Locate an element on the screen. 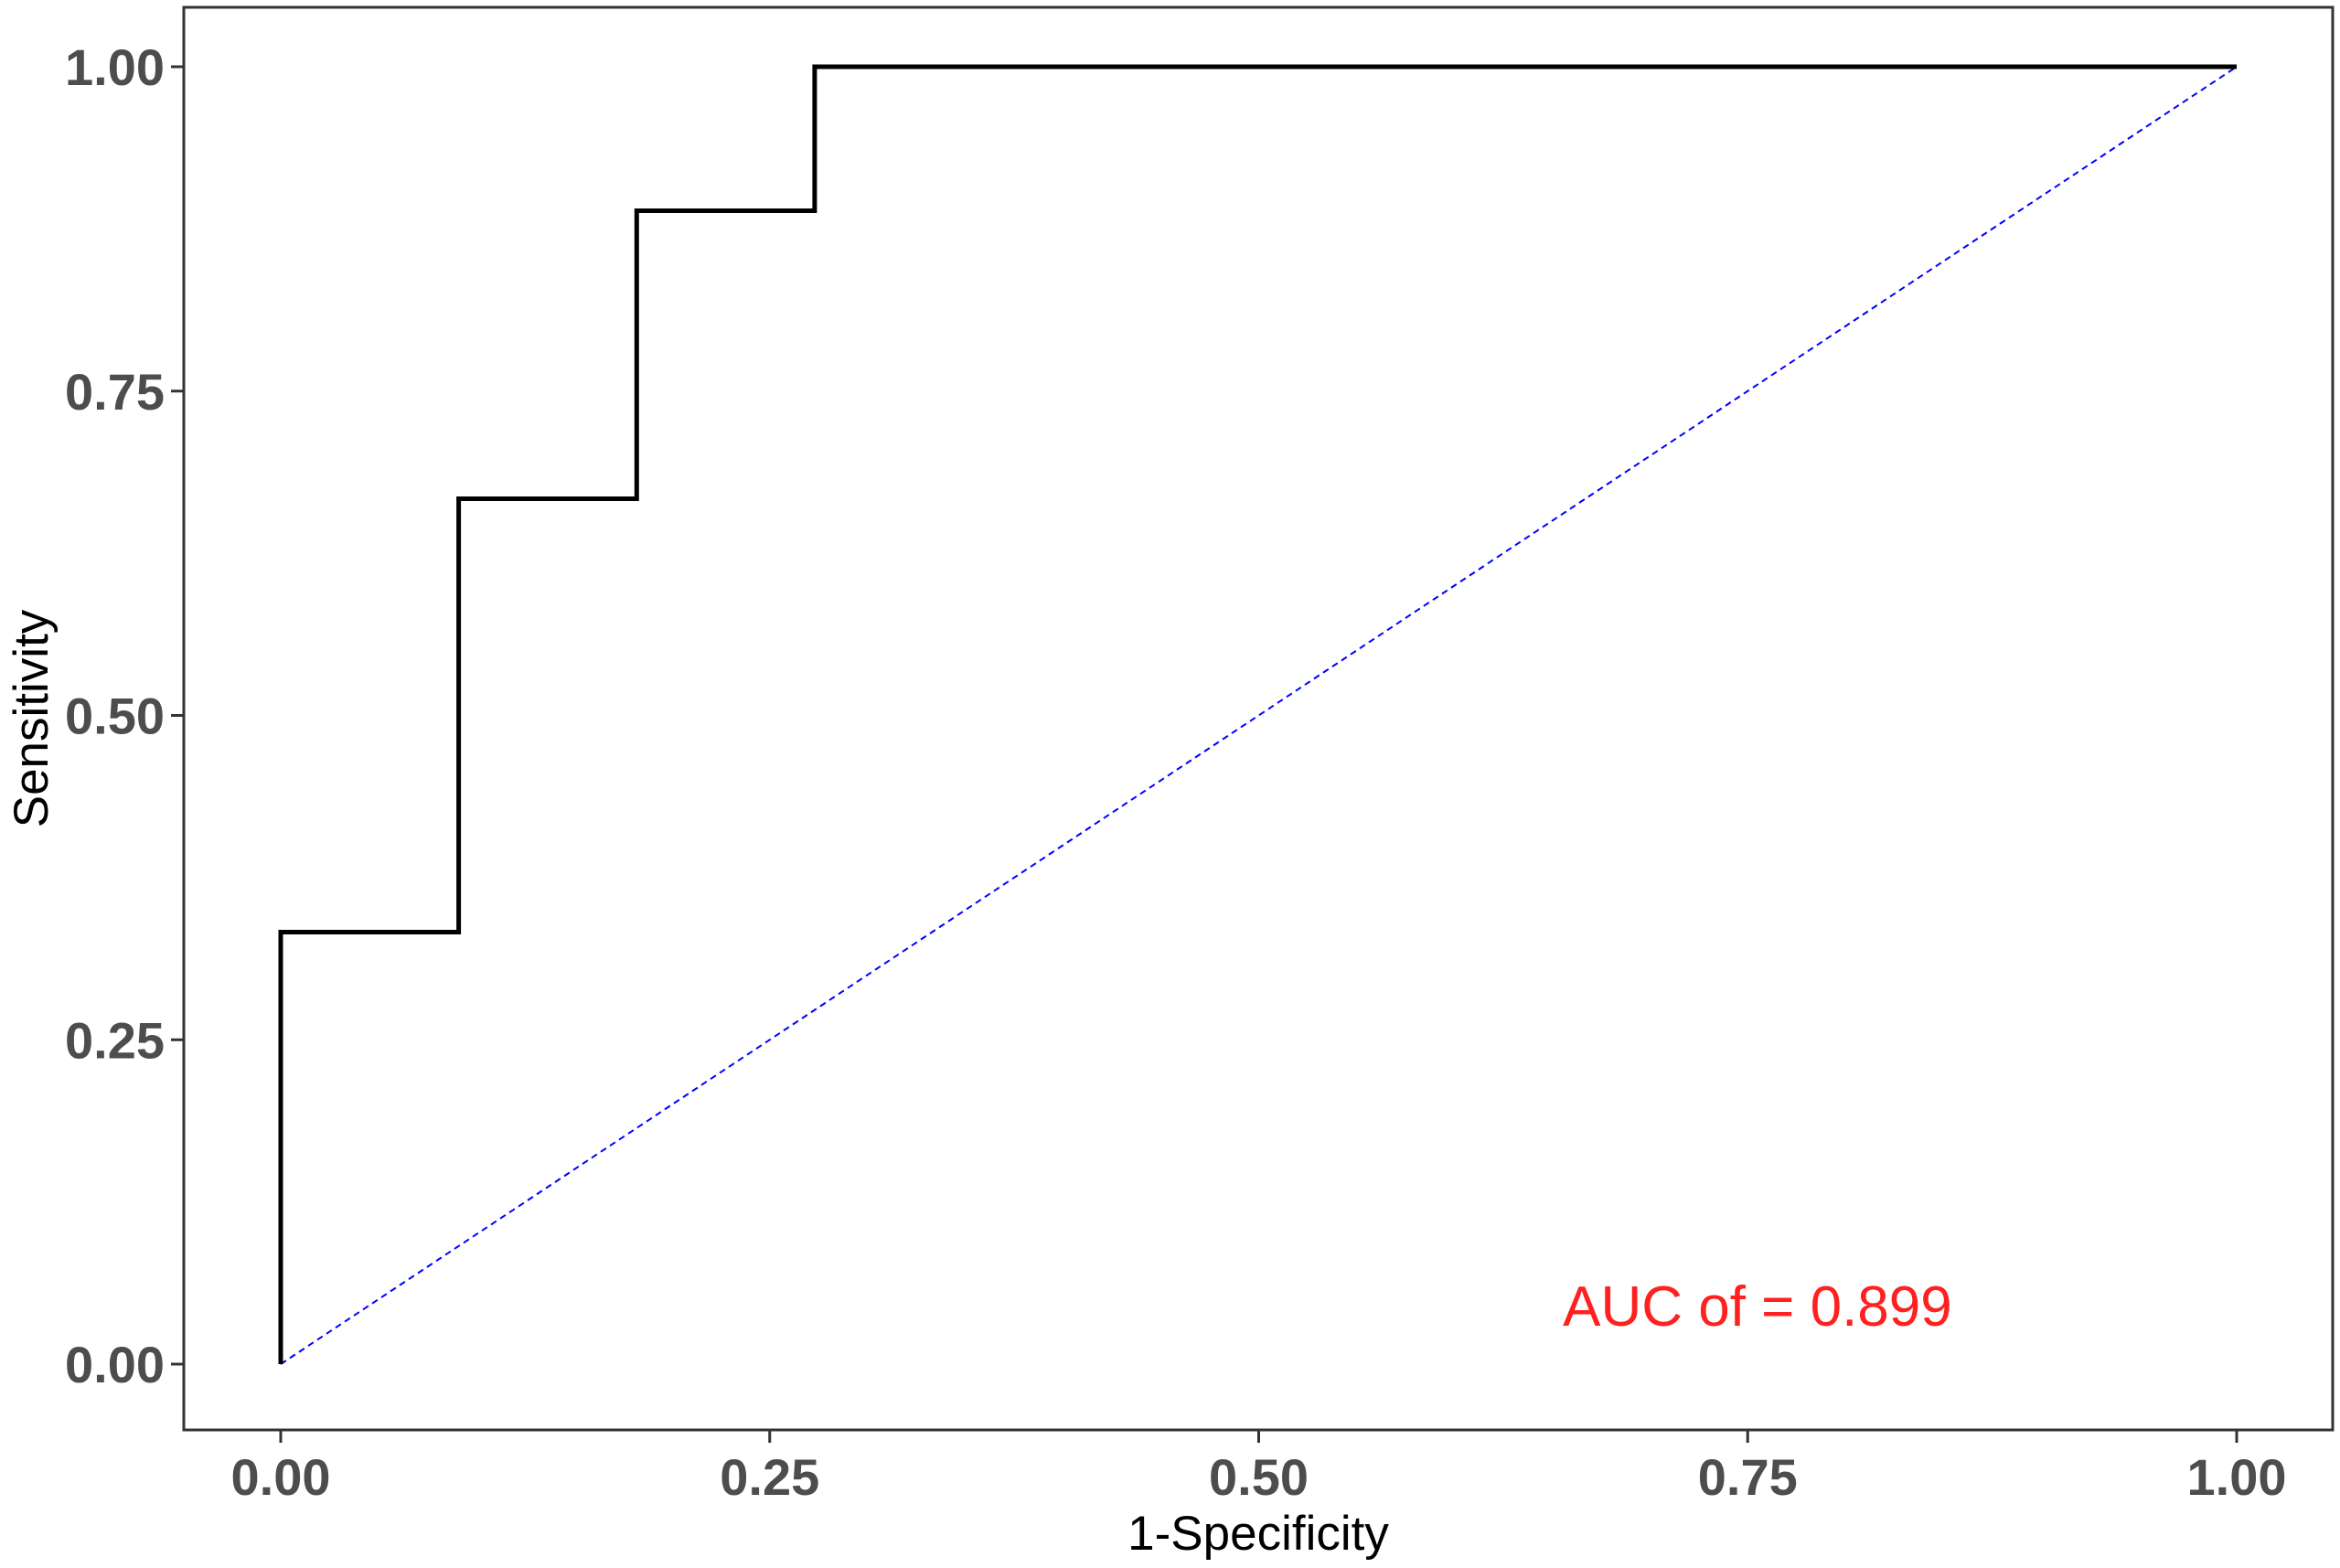 The width and height of the screenshot is (2340, 1568). y-axis-title: Sensitivity is located at coordinates (32, 718).